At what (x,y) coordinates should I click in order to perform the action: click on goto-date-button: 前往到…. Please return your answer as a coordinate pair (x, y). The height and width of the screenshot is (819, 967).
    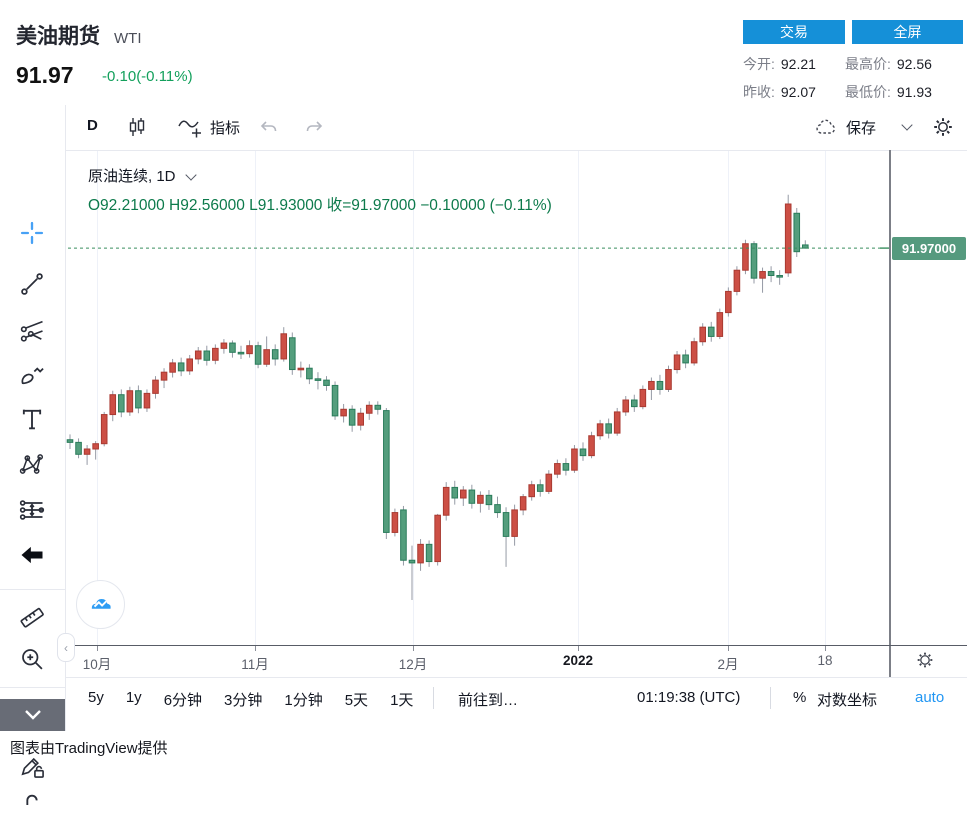
    Looking at the image, I should click on (488, 700).